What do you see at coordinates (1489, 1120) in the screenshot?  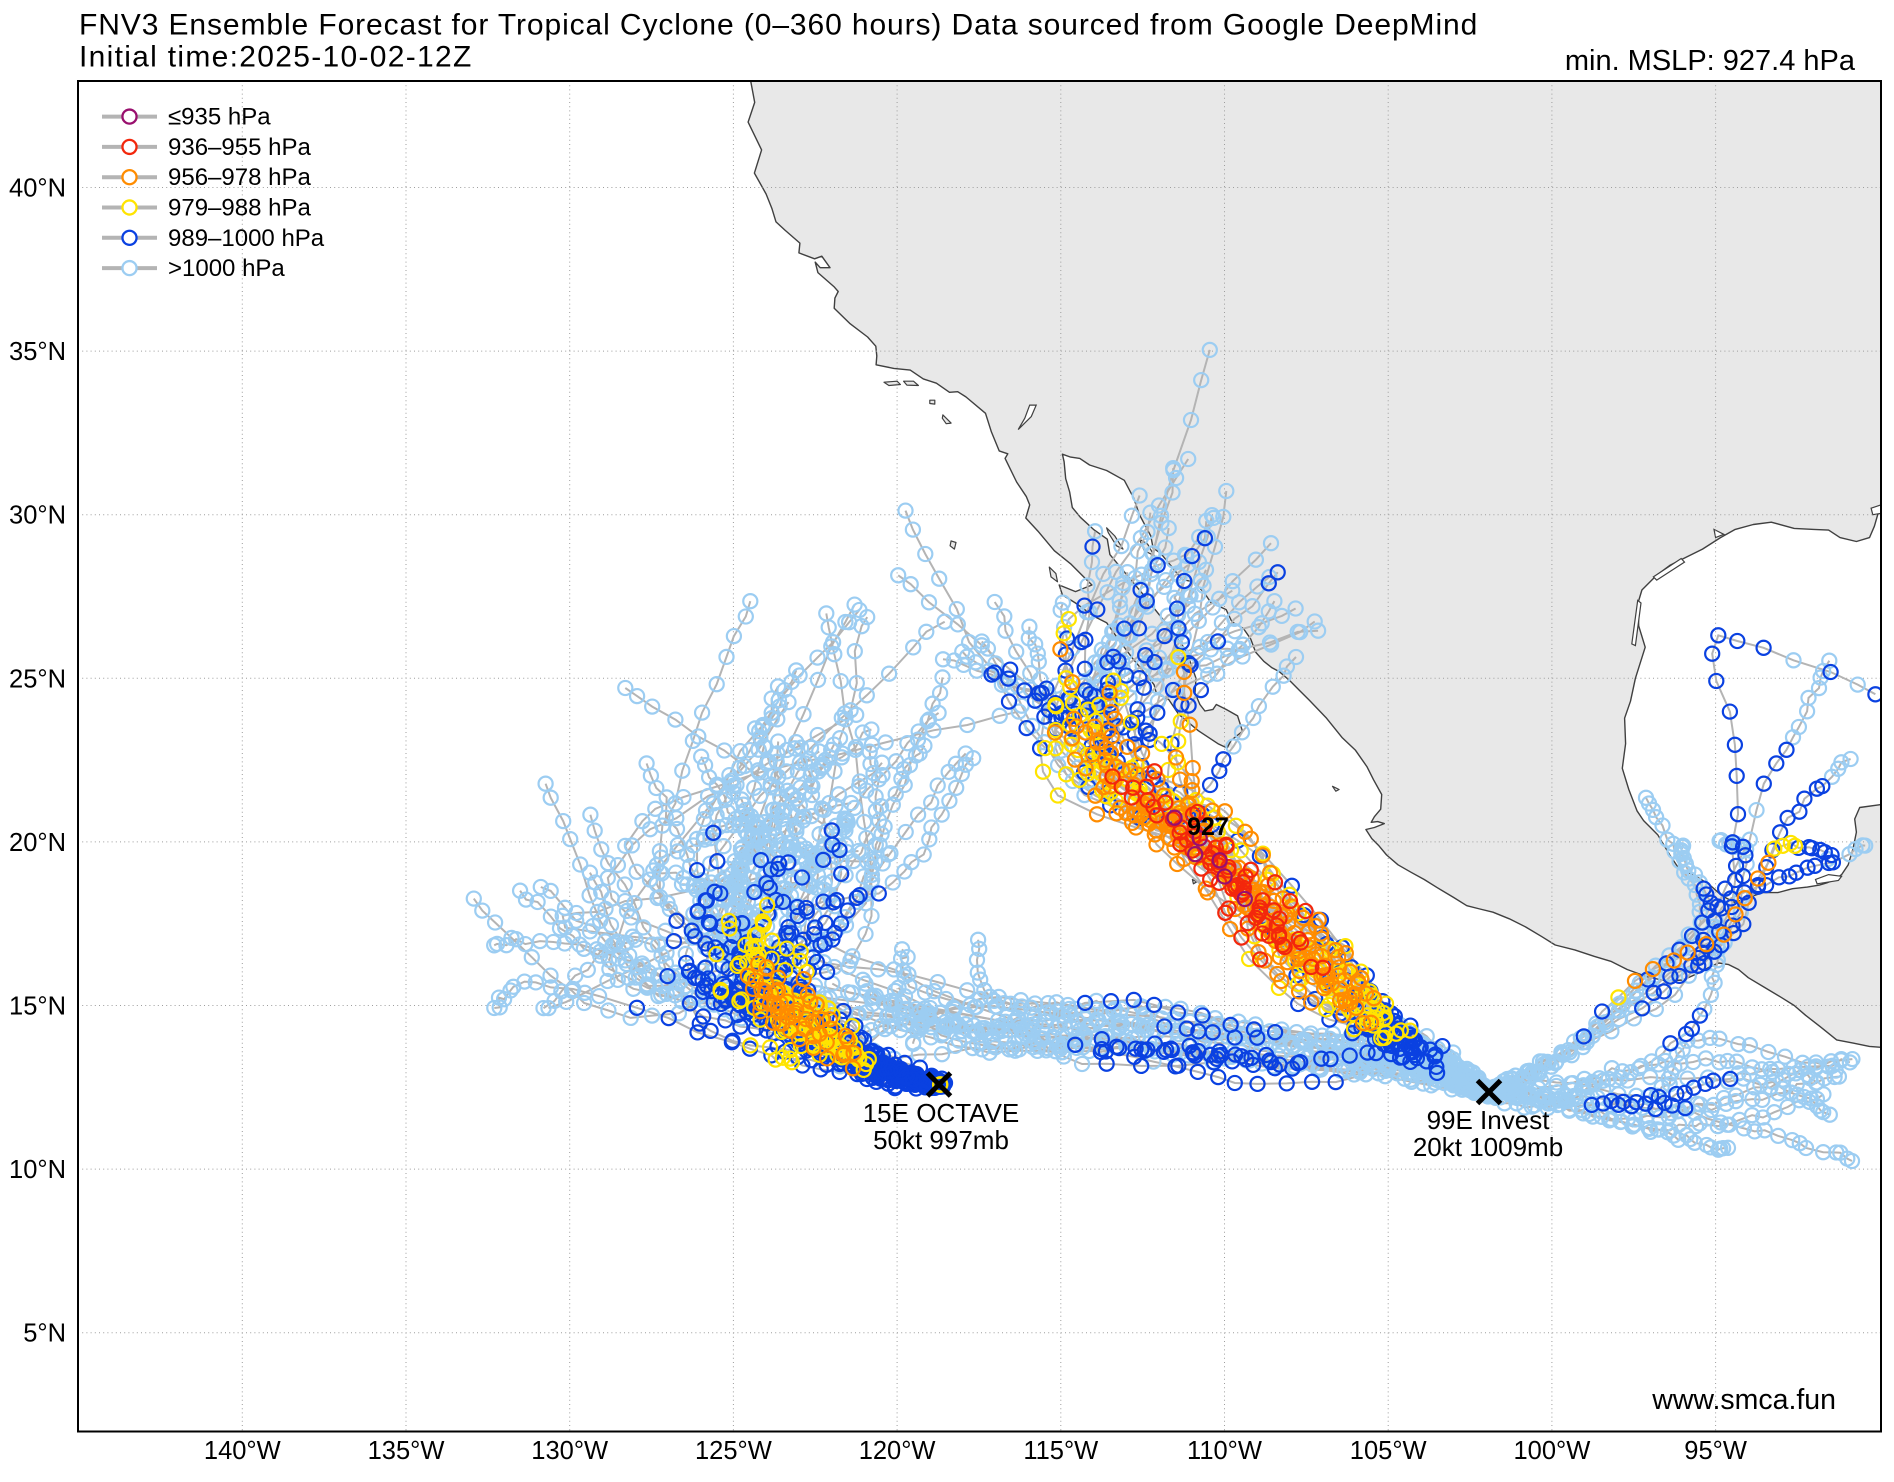 I see `svg-text: 99E Invest` at bounding box center [1489, 1120].